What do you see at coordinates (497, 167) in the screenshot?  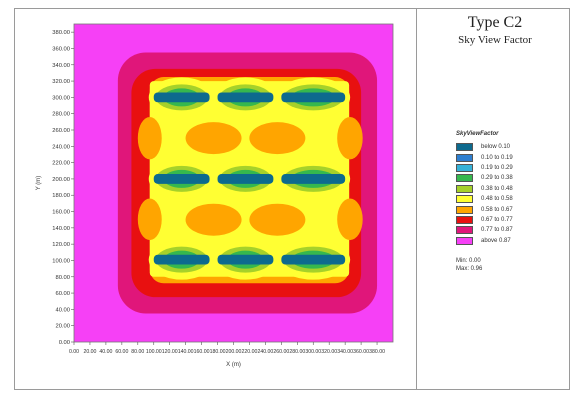 I see `legend-label: 0.19 to 0.29` at bounding box center [497, 167].